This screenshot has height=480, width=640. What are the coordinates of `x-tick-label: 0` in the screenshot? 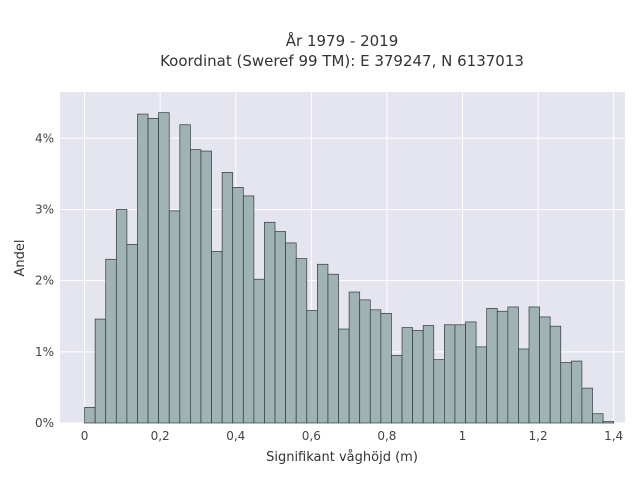 It's located at (85, 436).